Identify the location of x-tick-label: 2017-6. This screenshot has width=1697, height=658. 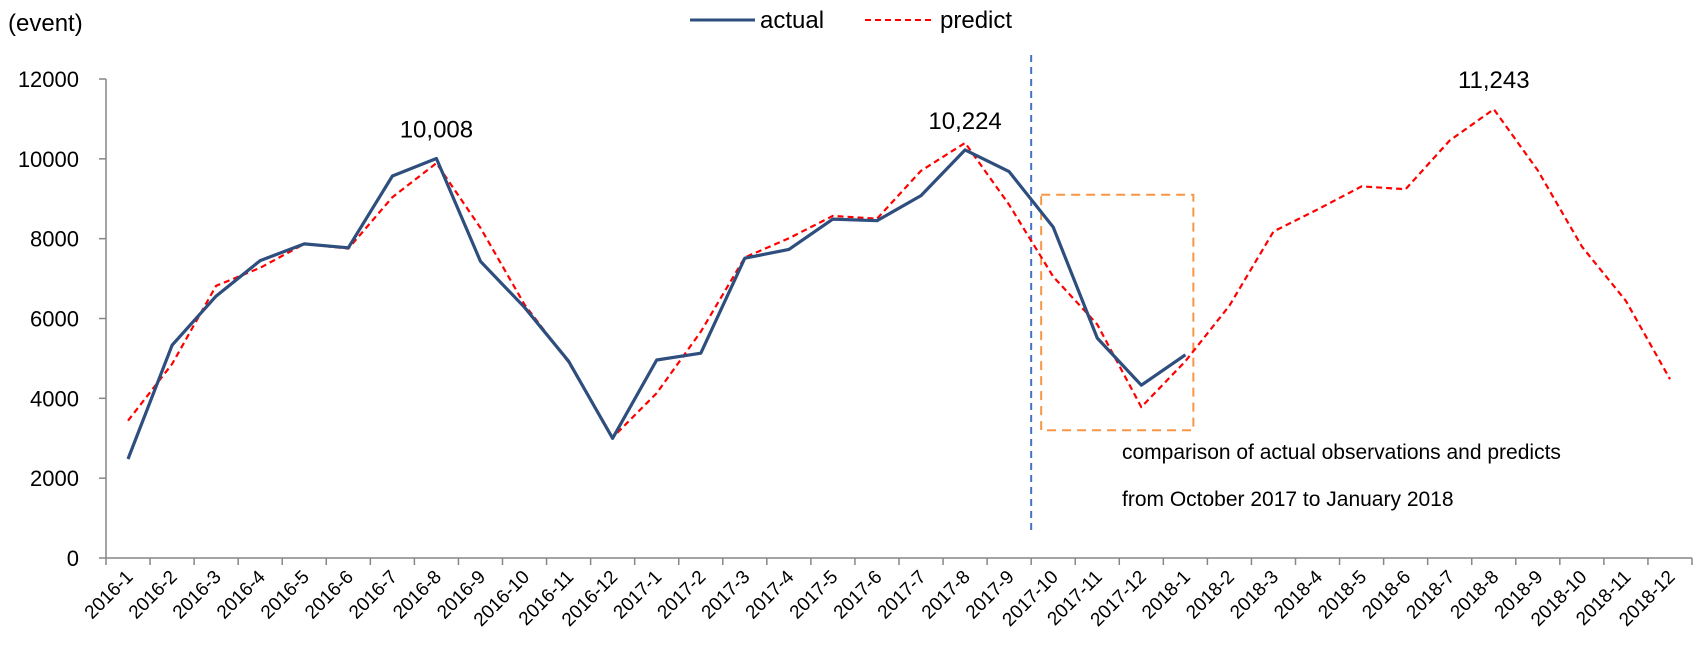
(858, 595).